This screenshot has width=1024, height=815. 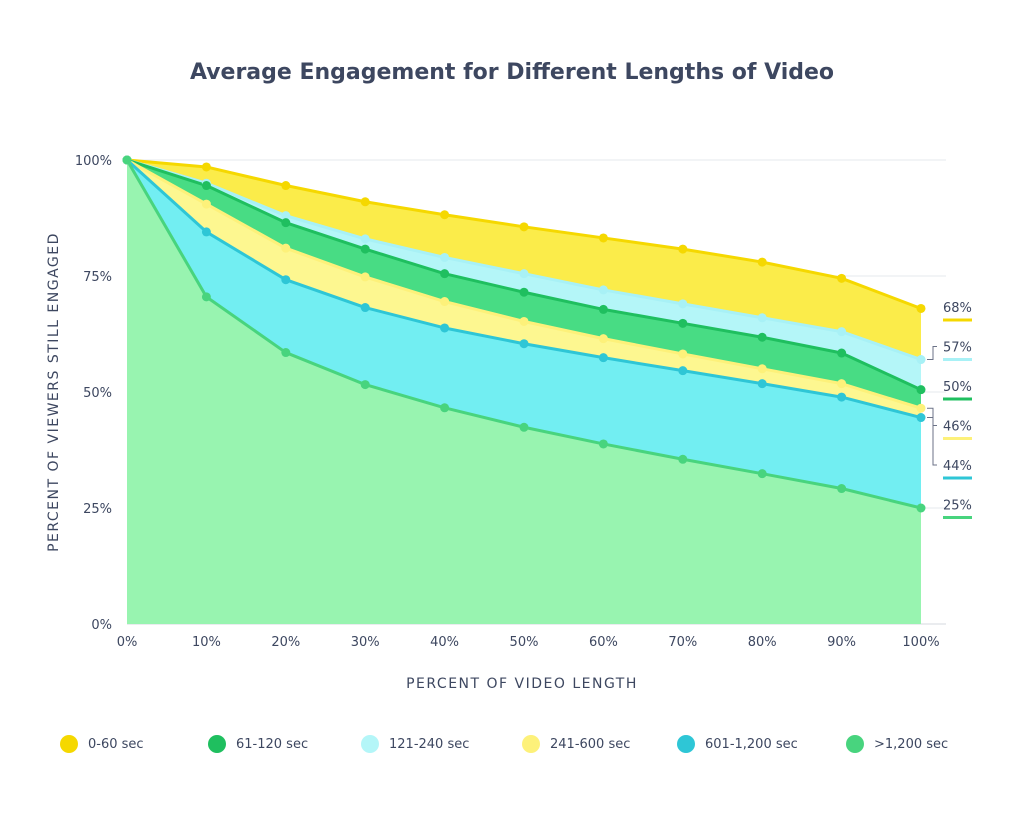 I want to click on y-tick-label: 25%, so click(x=97, y=509).